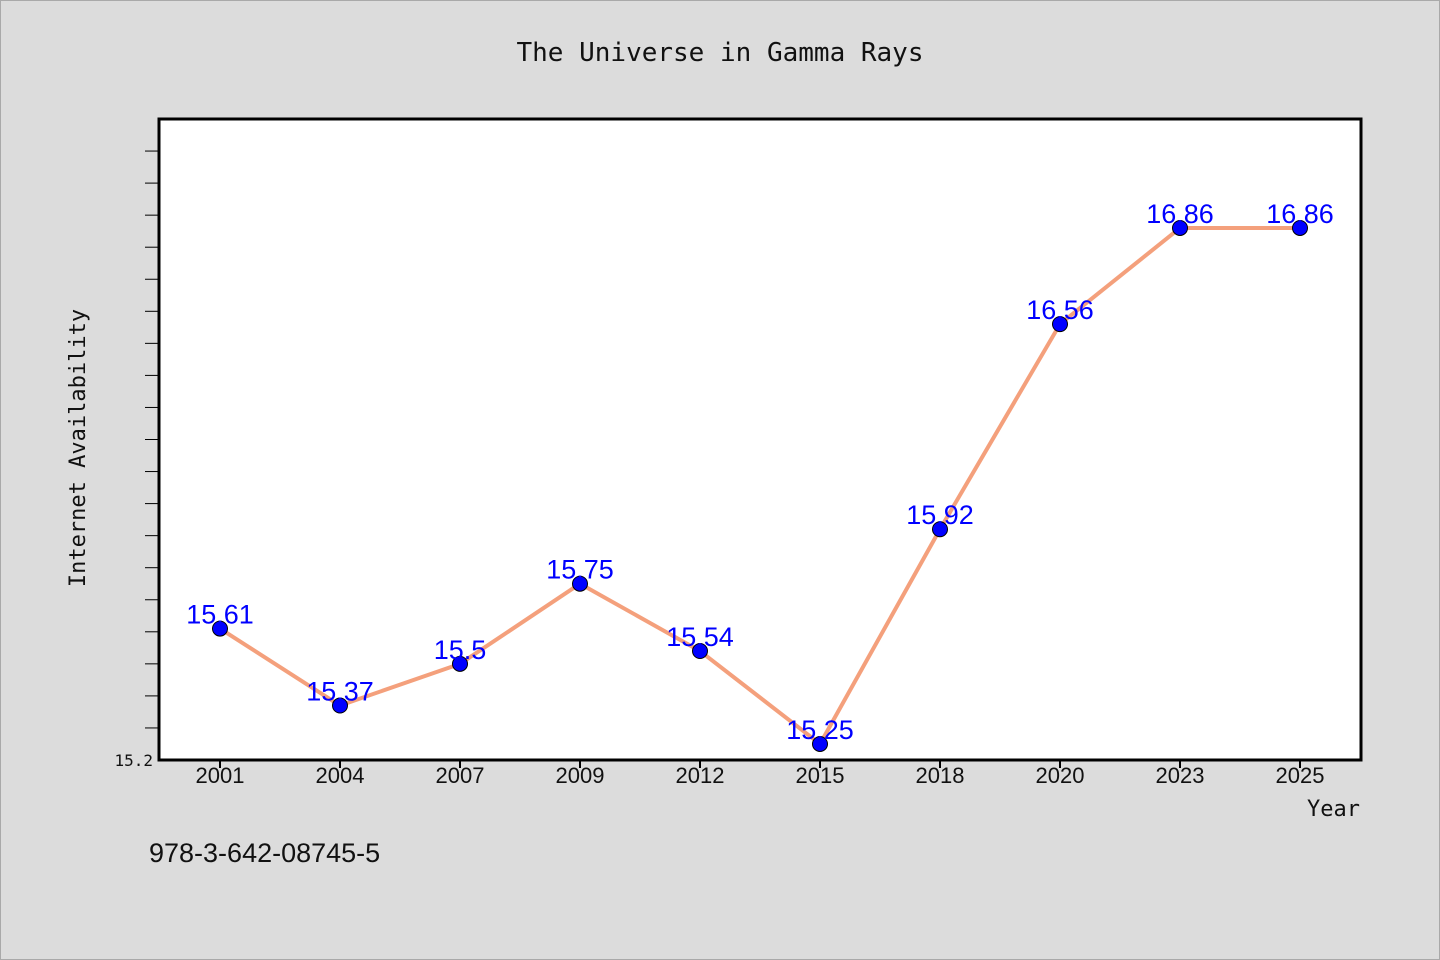 The image size is (1440, 960). What do you see at coordinates (460, 775) in the screenshot?
I see `x-tick-label: 2007` at bounding box center [460, 775].